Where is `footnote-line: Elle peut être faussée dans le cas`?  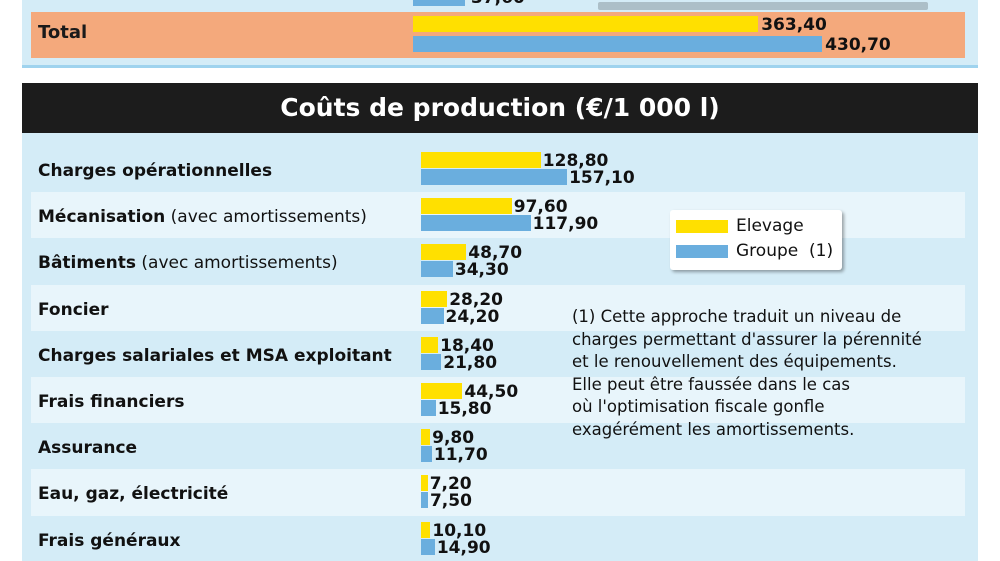 footnote-line: Elle peut être faussée dans le cas is located at coordinates (711, 384).